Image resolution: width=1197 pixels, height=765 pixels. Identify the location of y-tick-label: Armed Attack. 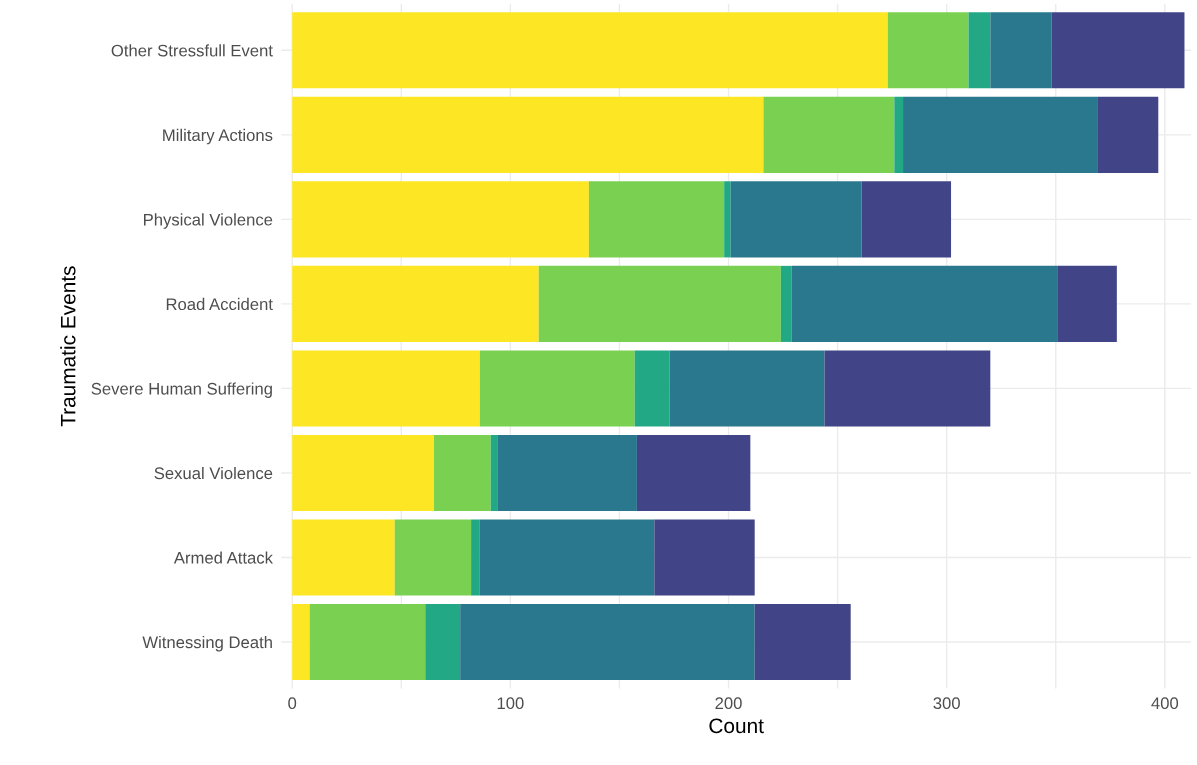
(223, 557).